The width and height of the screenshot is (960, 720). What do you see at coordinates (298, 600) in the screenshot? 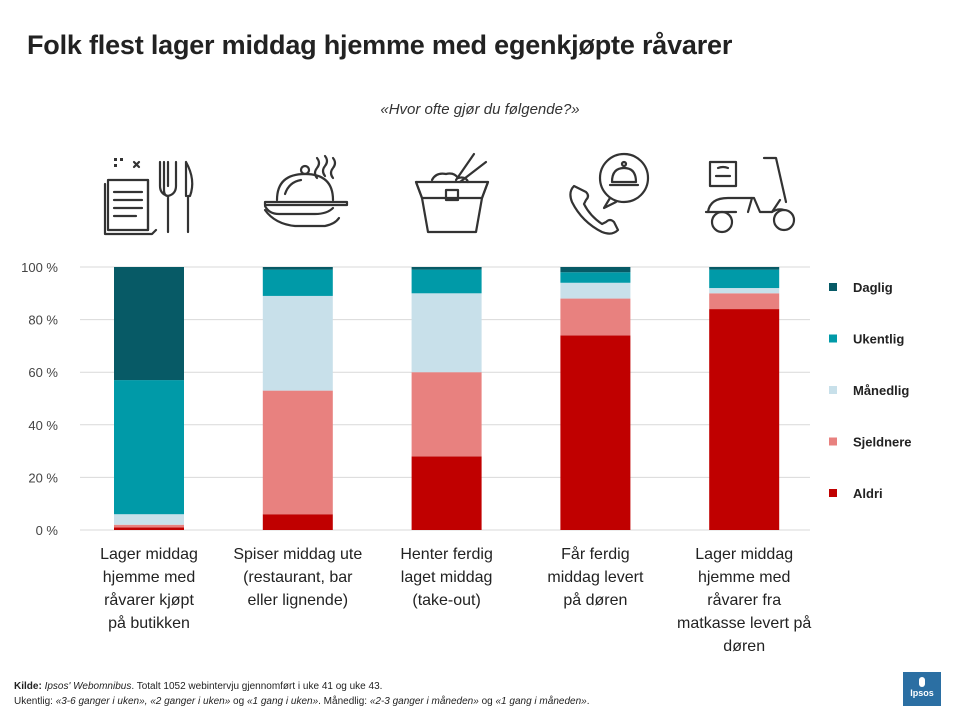
I see `x-category-label: eller lignende)` at bounding box center [298, 600].